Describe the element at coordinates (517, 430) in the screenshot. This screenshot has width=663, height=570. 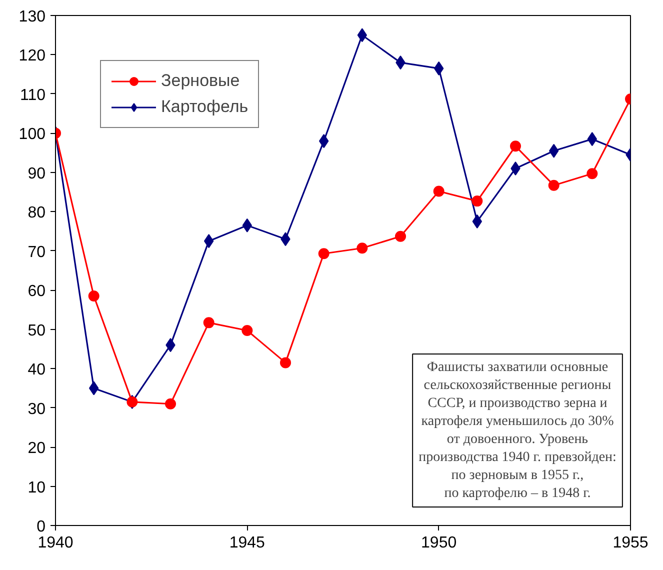
I see `annotation: Фашисты захватили основные сельскохозяйственные регионы СССР, и производство зерна и картофеля уменьшилось до 30% от довоенного. Уровень производства 1940 г. превзойден: по зерновым в 1955 г., по картофелю – в 1948 г.` at that location.